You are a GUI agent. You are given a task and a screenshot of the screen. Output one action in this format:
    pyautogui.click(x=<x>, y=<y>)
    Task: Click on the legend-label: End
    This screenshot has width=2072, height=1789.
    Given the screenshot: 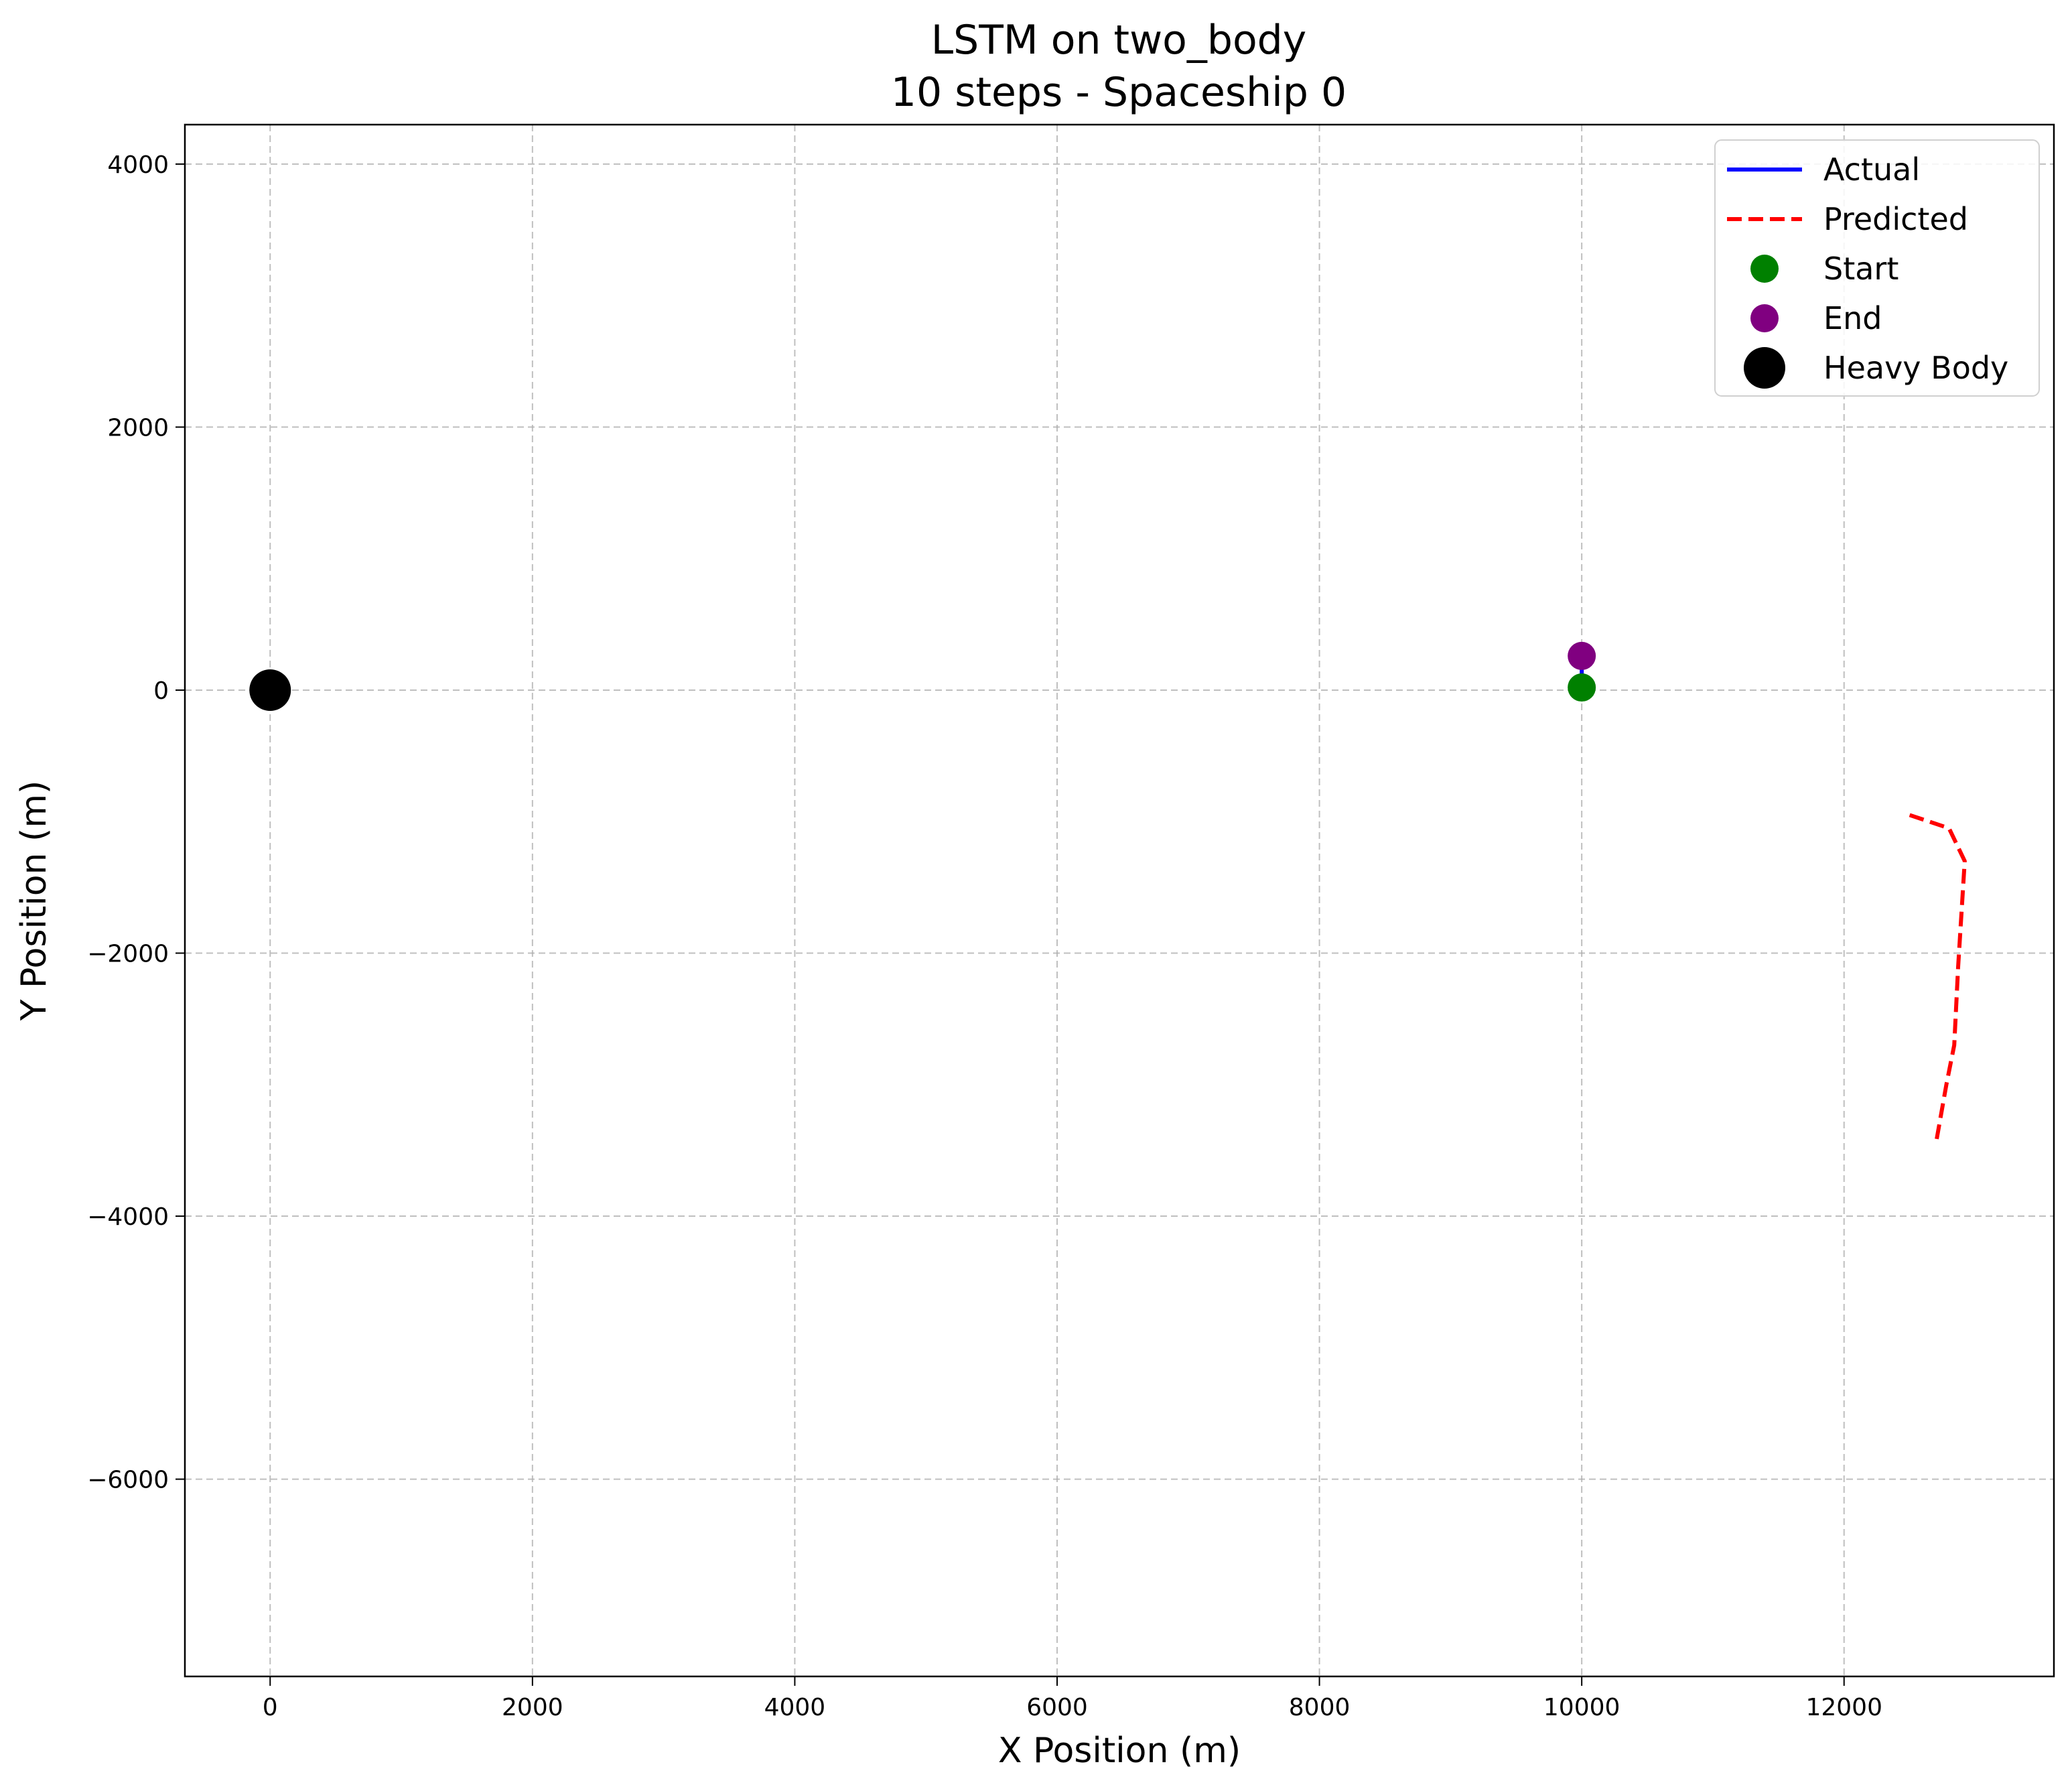 What is the action you would take?
    pyautogui.click(x=1852, y=318)
    